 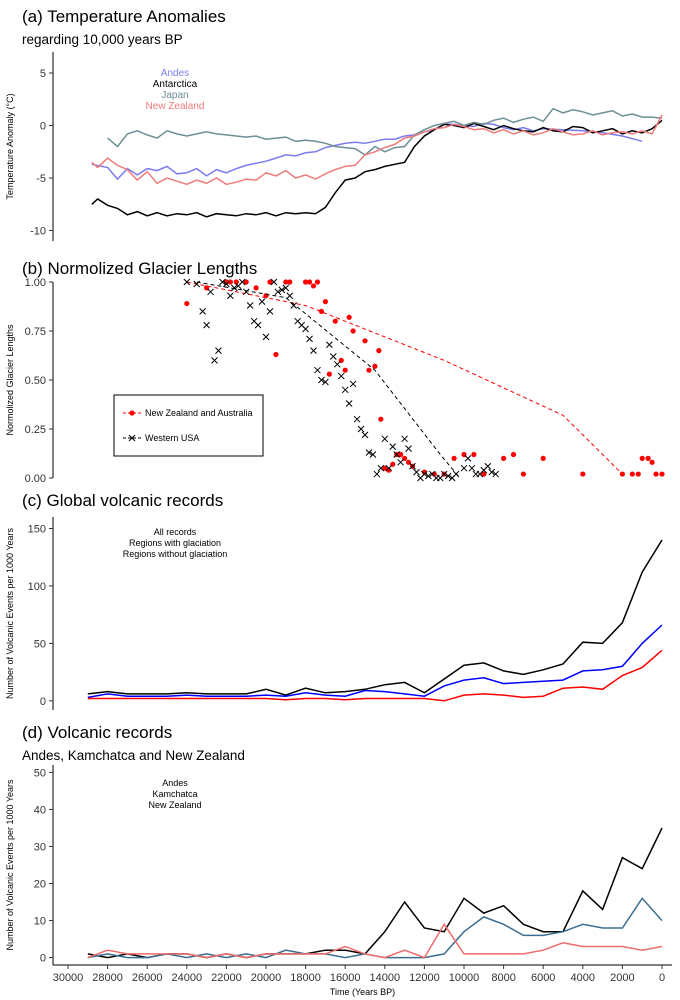 What do you see at coordinates (174, 805) in the screenshot?
I see `legend-label: New Zealand` at bounding box center [174, 805].